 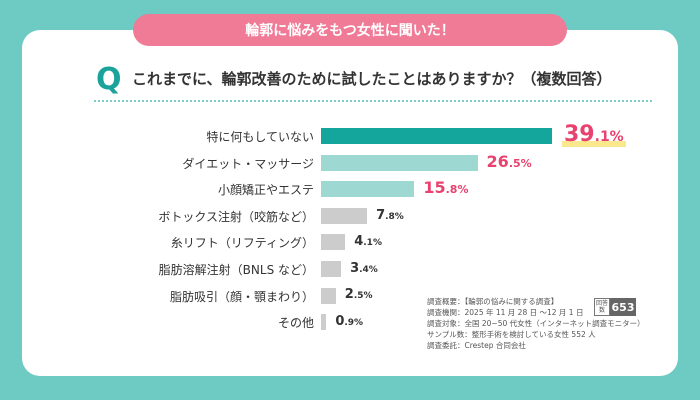 What do you see at coordinates (260, 137) in the screenshot?
I see `category-label: 特に何もしていない` at bounding box center [260, 137].